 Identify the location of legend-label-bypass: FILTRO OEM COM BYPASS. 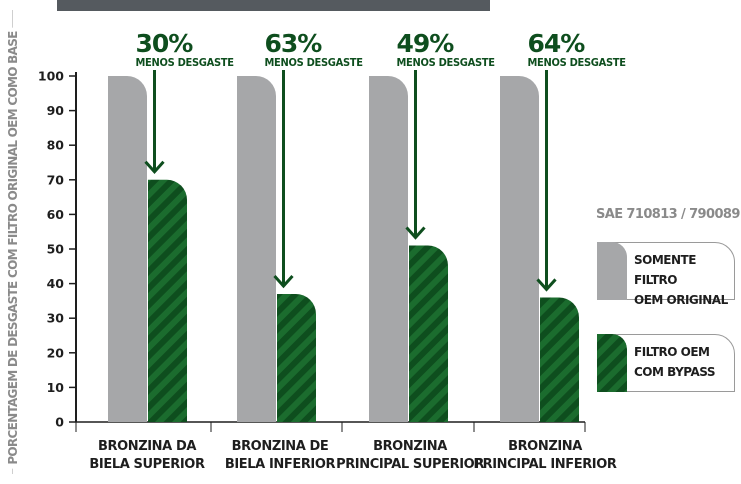
(684, 362).